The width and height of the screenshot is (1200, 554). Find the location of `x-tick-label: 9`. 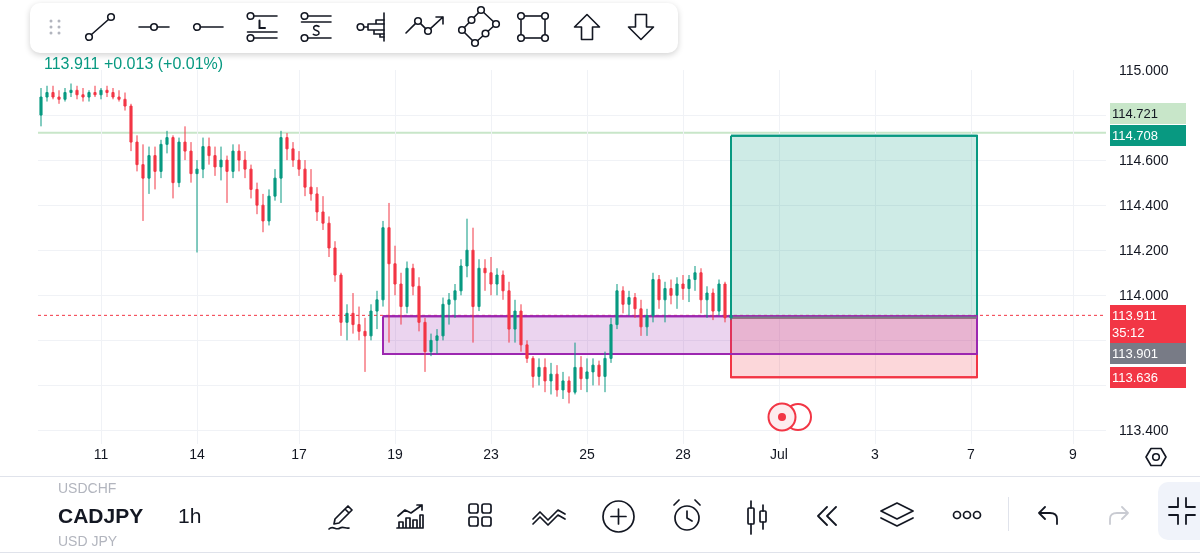

x-tick-label: 9 is located at coordinates (1073, 454).